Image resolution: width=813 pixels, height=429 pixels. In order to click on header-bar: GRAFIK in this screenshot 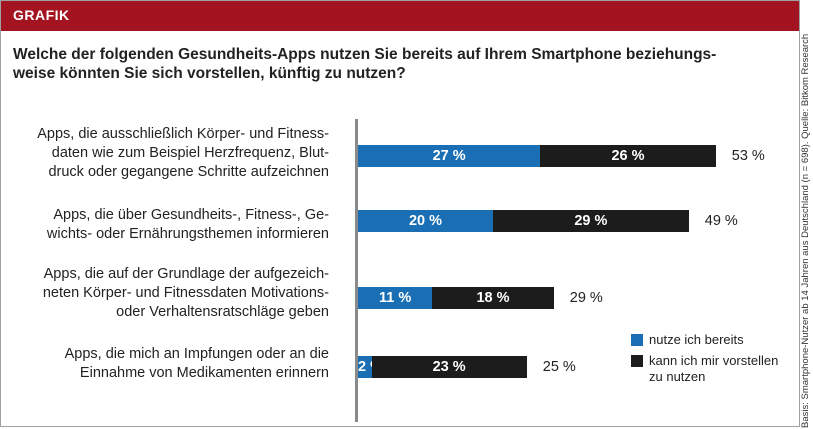, I will do `click(400, 16)`.